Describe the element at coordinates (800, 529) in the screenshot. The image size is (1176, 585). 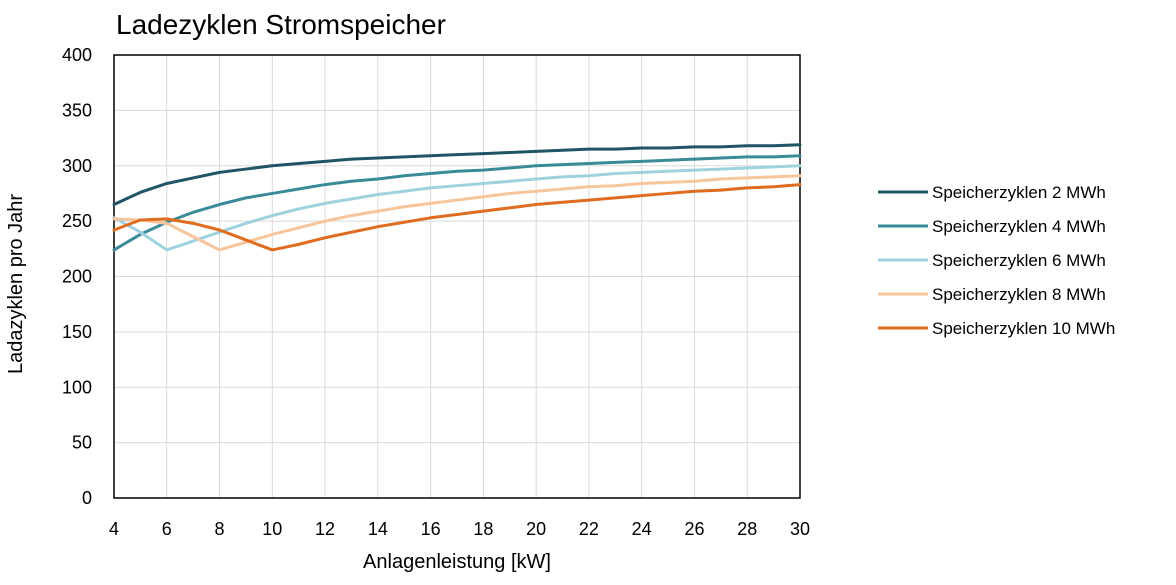
I see `x-tick-label: 30` at that location.